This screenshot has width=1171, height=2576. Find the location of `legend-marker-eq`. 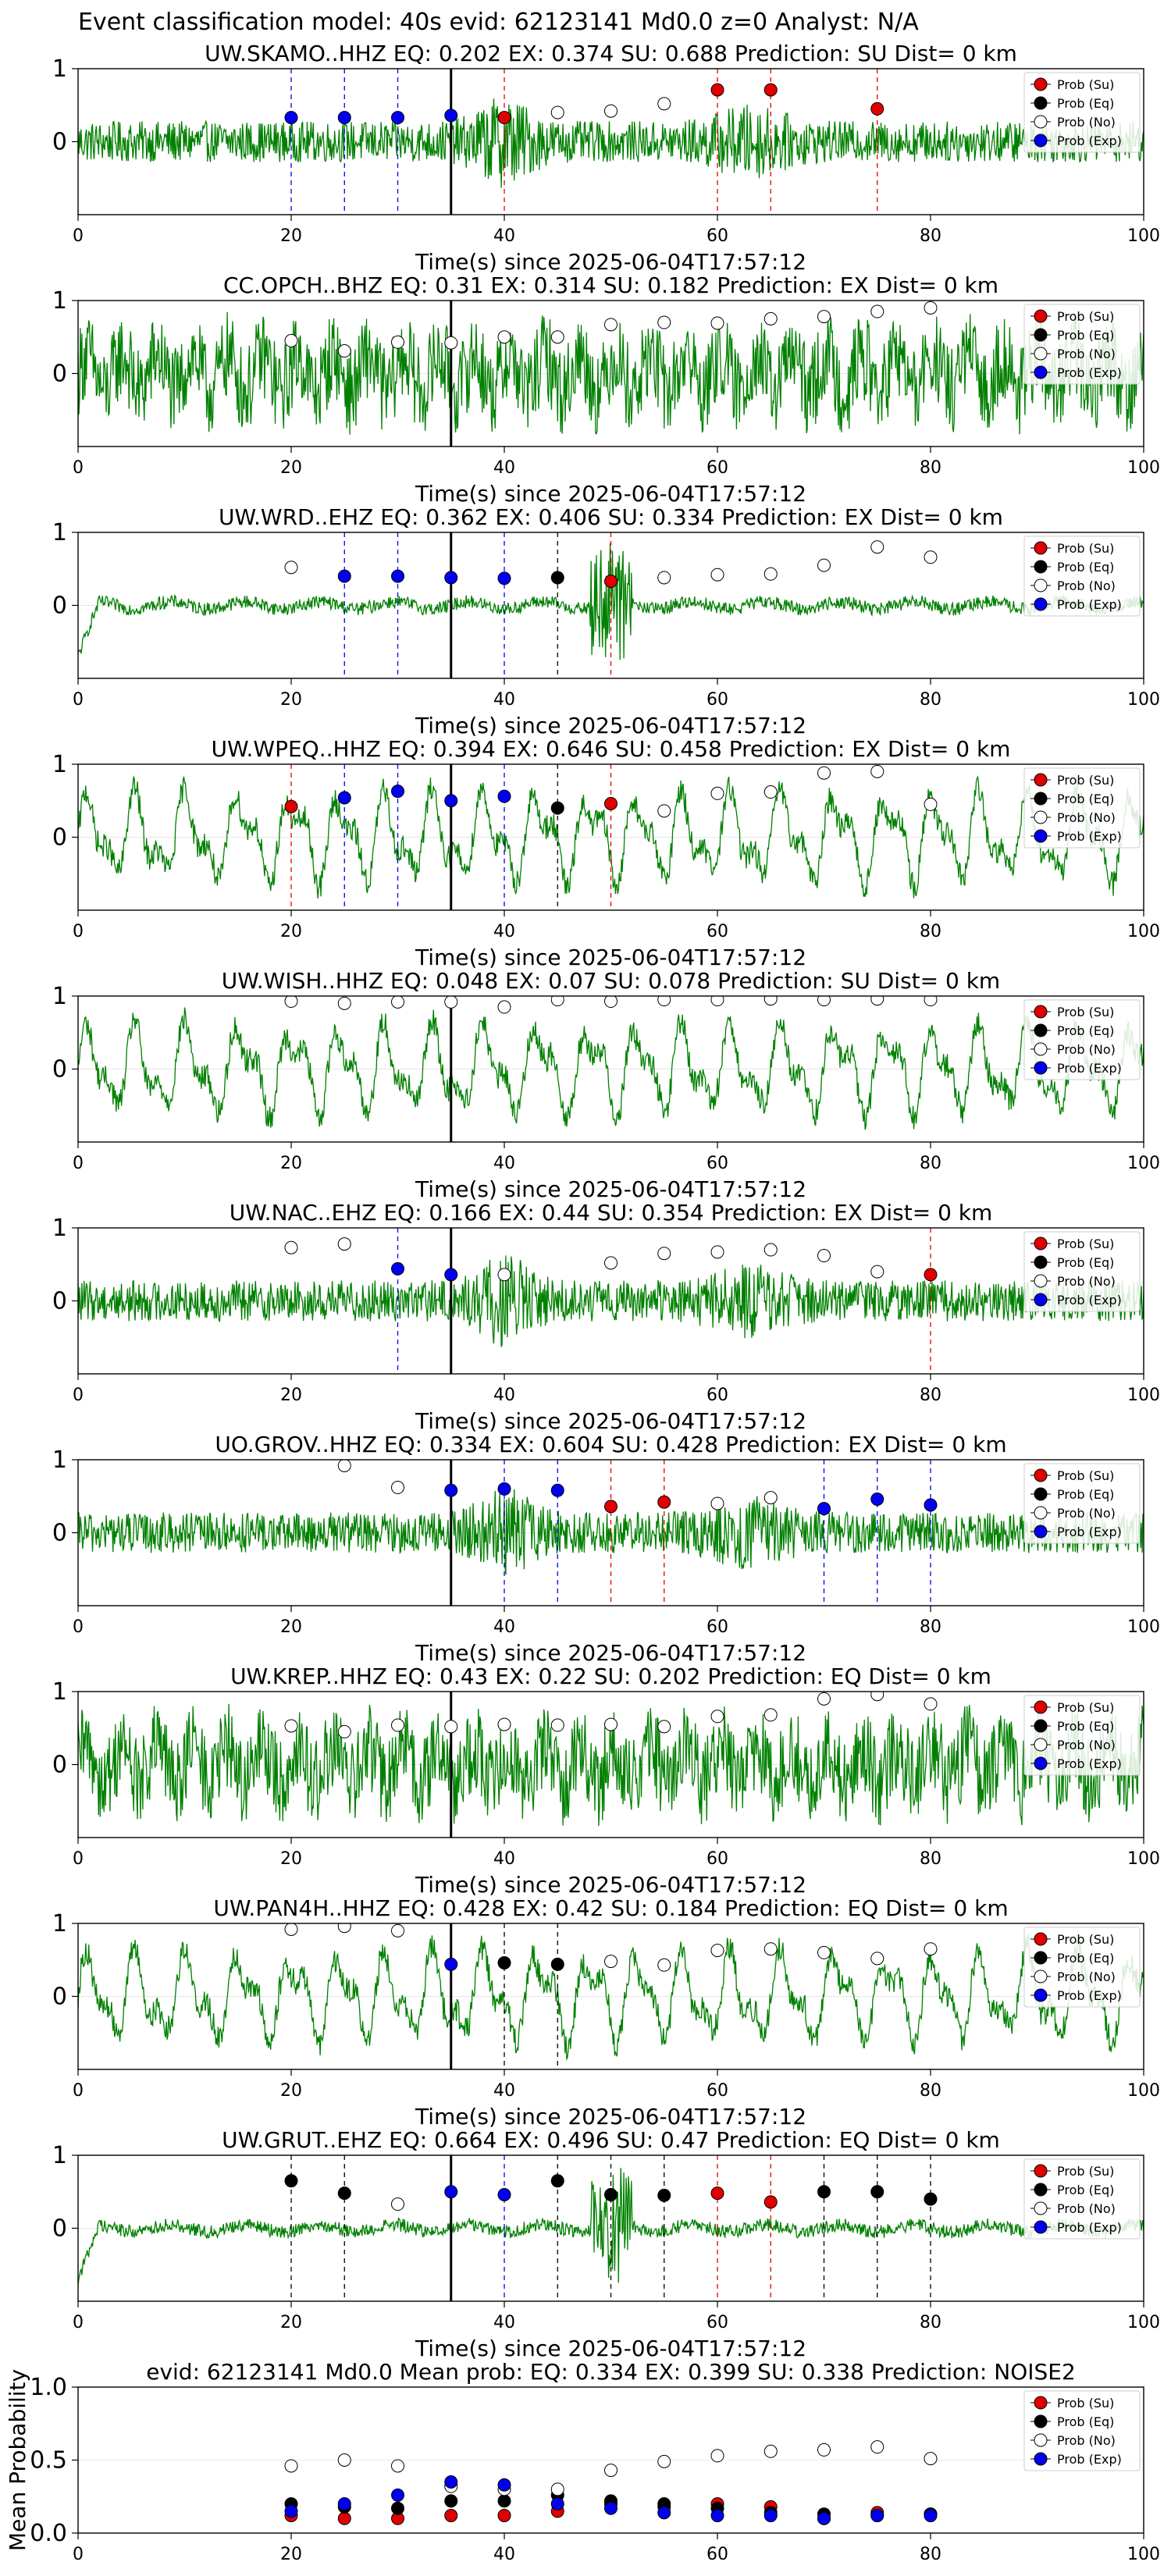

legend-marker-eq is located at coordinates (1041, 103).